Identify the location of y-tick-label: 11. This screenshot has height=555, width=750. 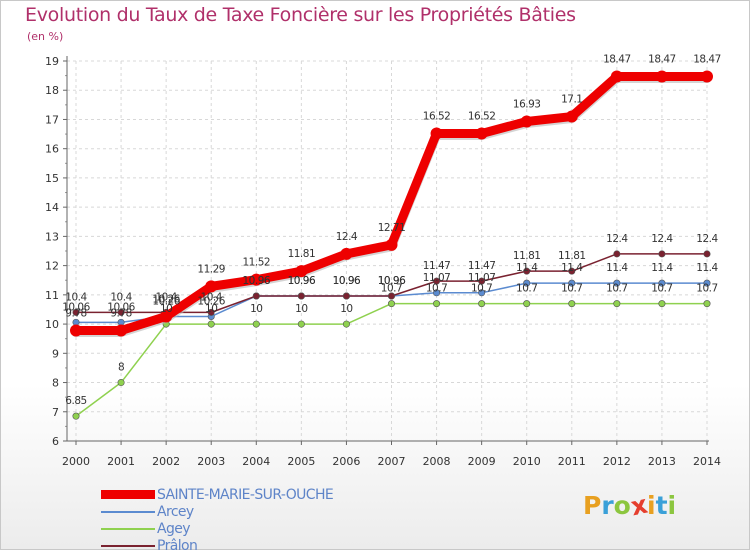
(52, 295).